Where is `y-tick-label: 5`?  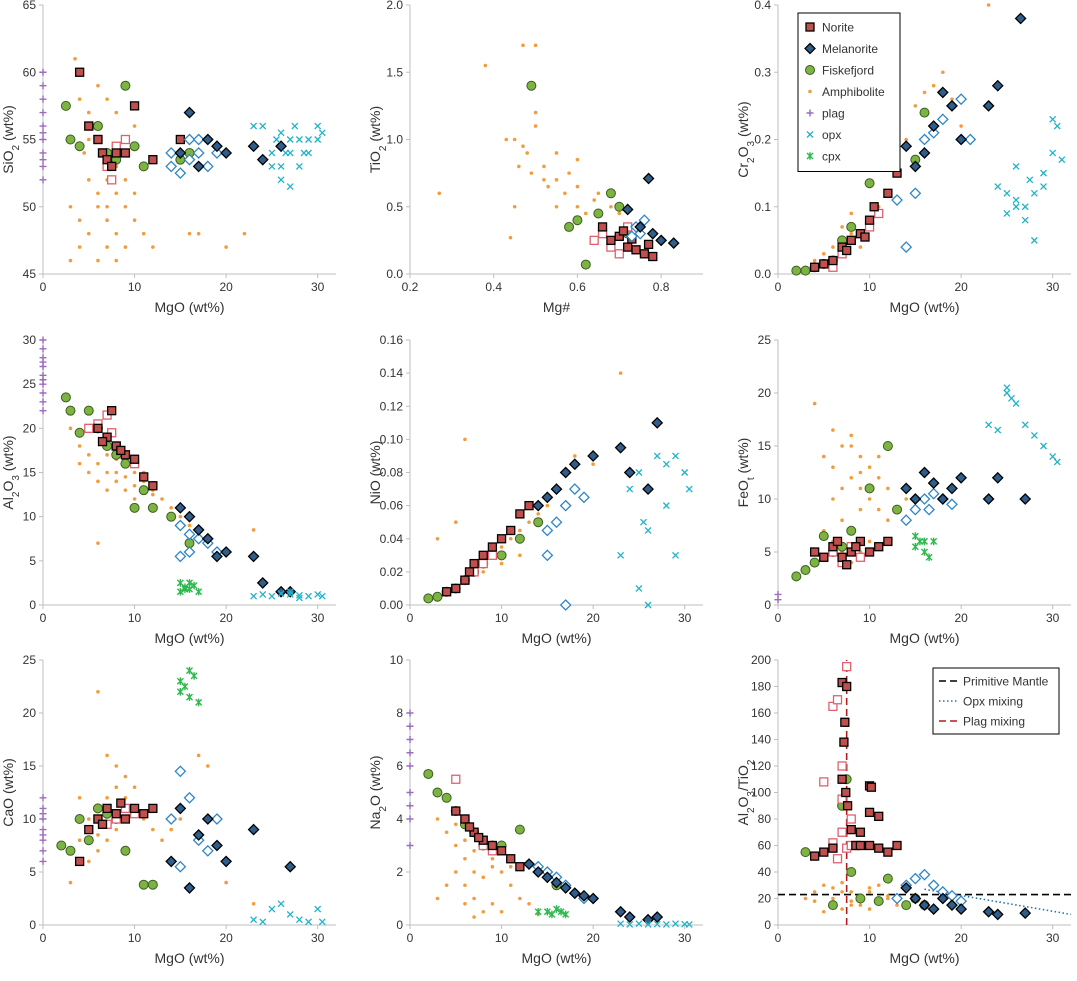 y-tick-label: 5 is located at coordinates (32, 872).